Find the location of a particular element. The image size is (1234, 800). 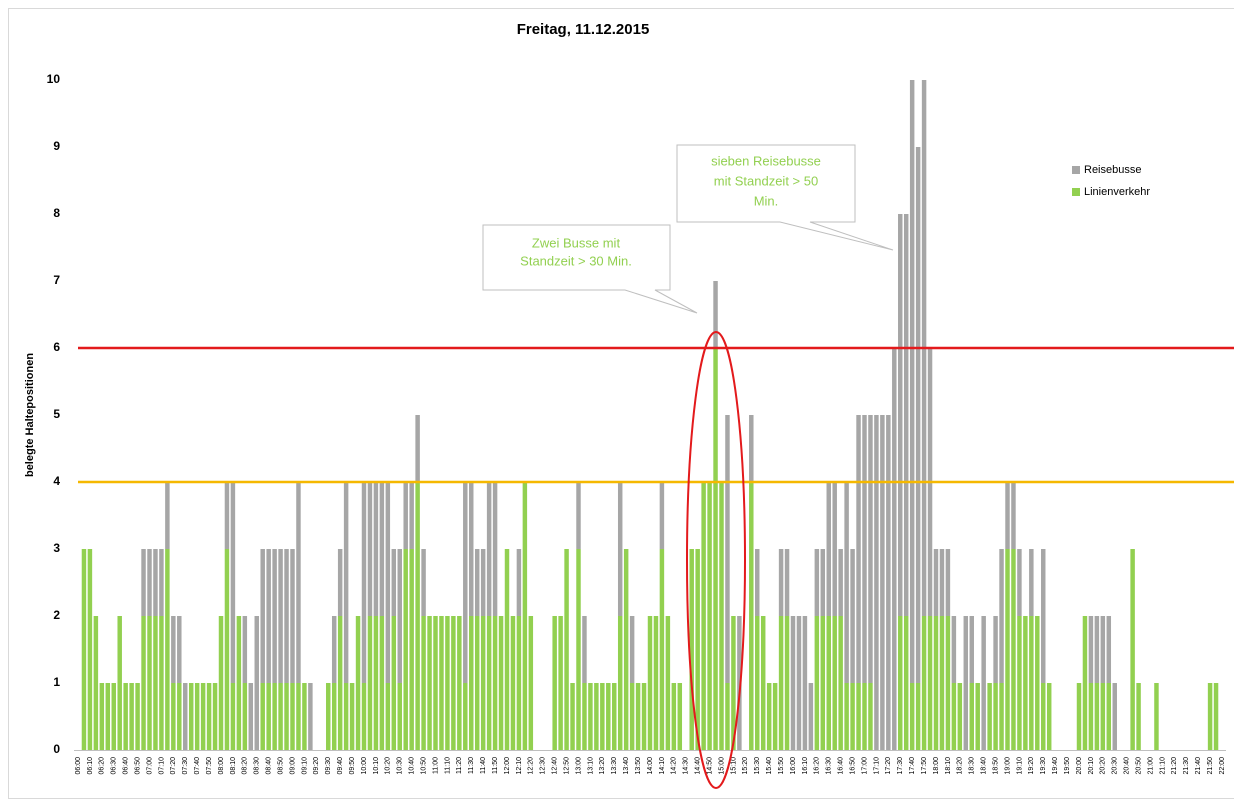

x-tick-label: 12:00 is located at coordinates (507, 766).